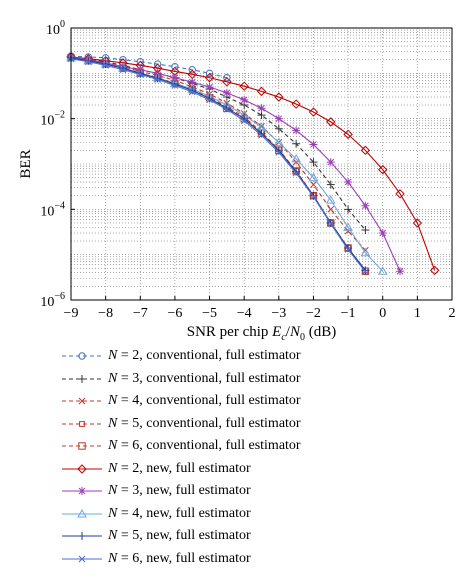 This screenshot has height=579, width=474. I want to click on legend-entry: N = 5, conventional, full estimator, so click(260, 425).